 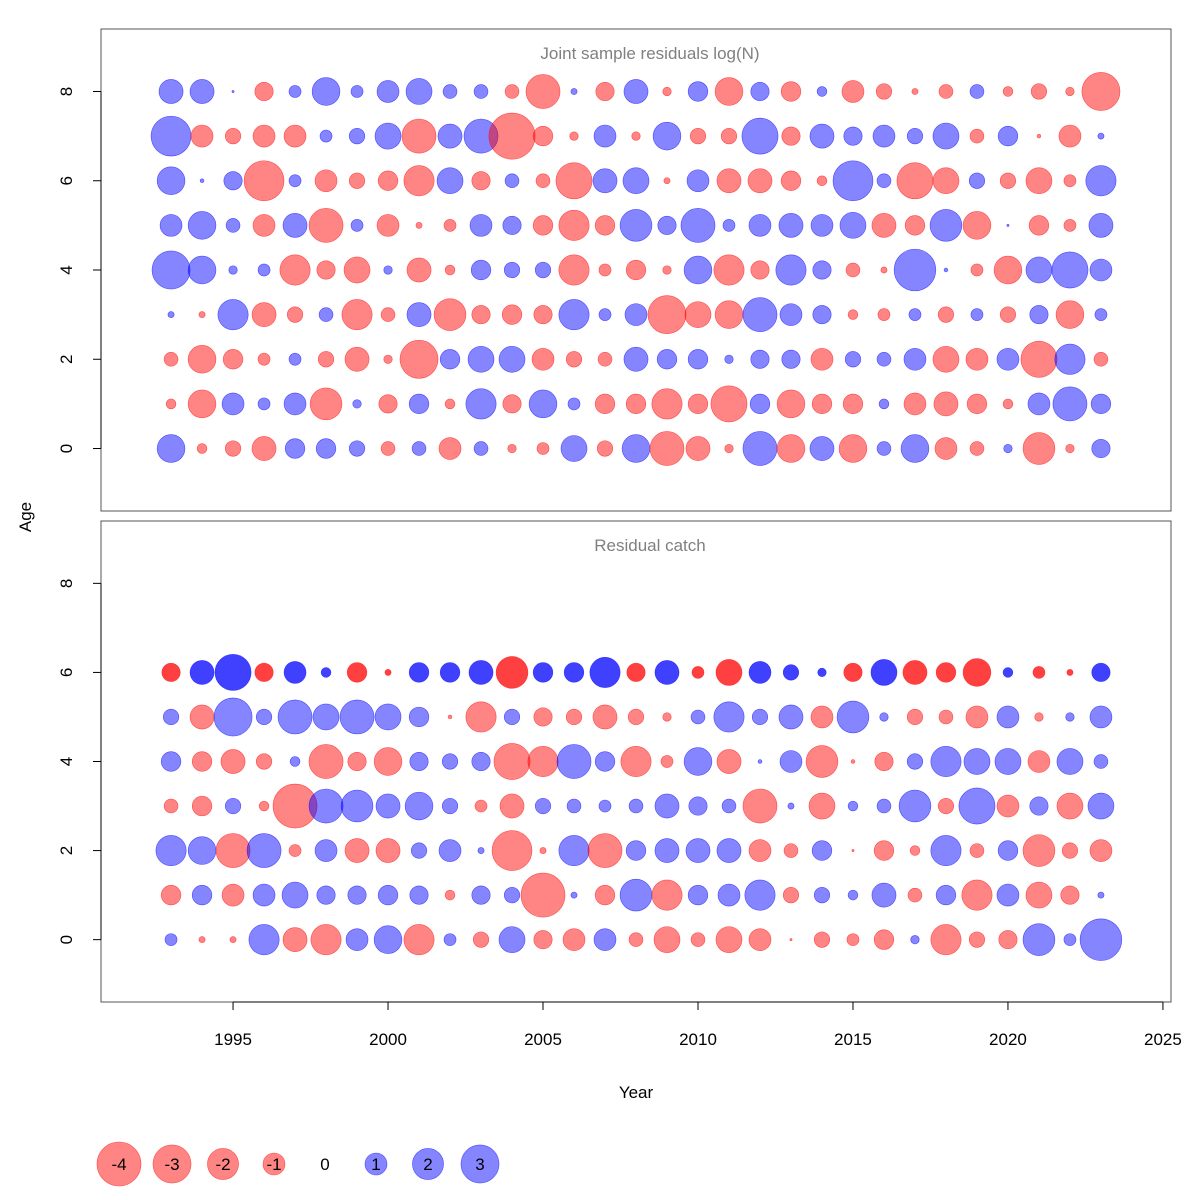 I want to click on legend-label: -3, so click(x=171, y=1164).